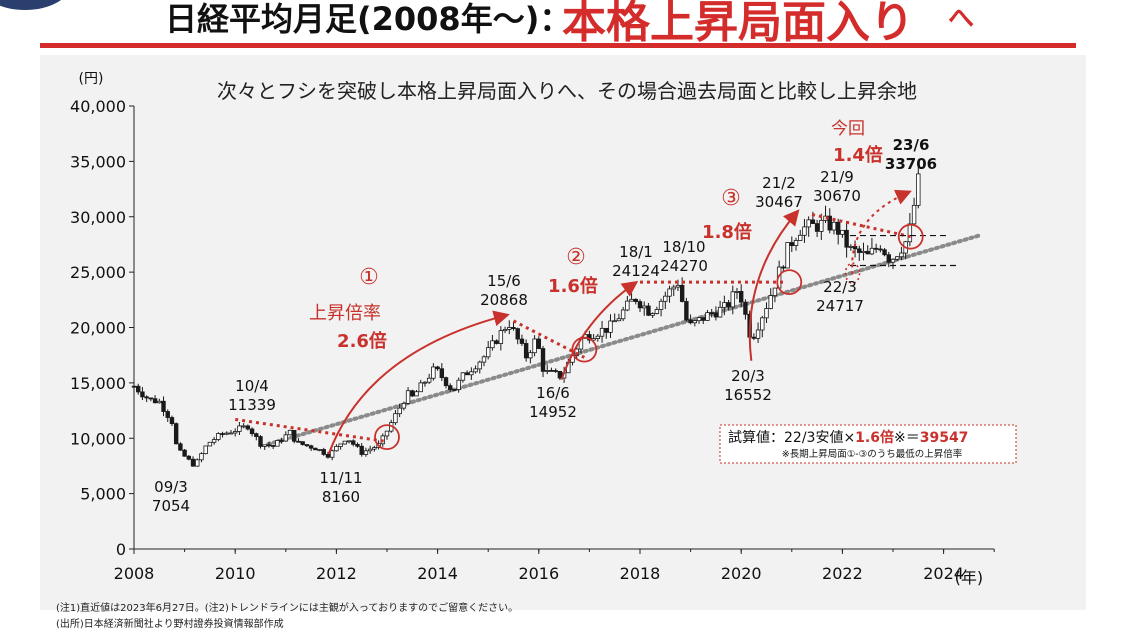  I want to click on label-2203-date: 22/3, so click(840, 287).